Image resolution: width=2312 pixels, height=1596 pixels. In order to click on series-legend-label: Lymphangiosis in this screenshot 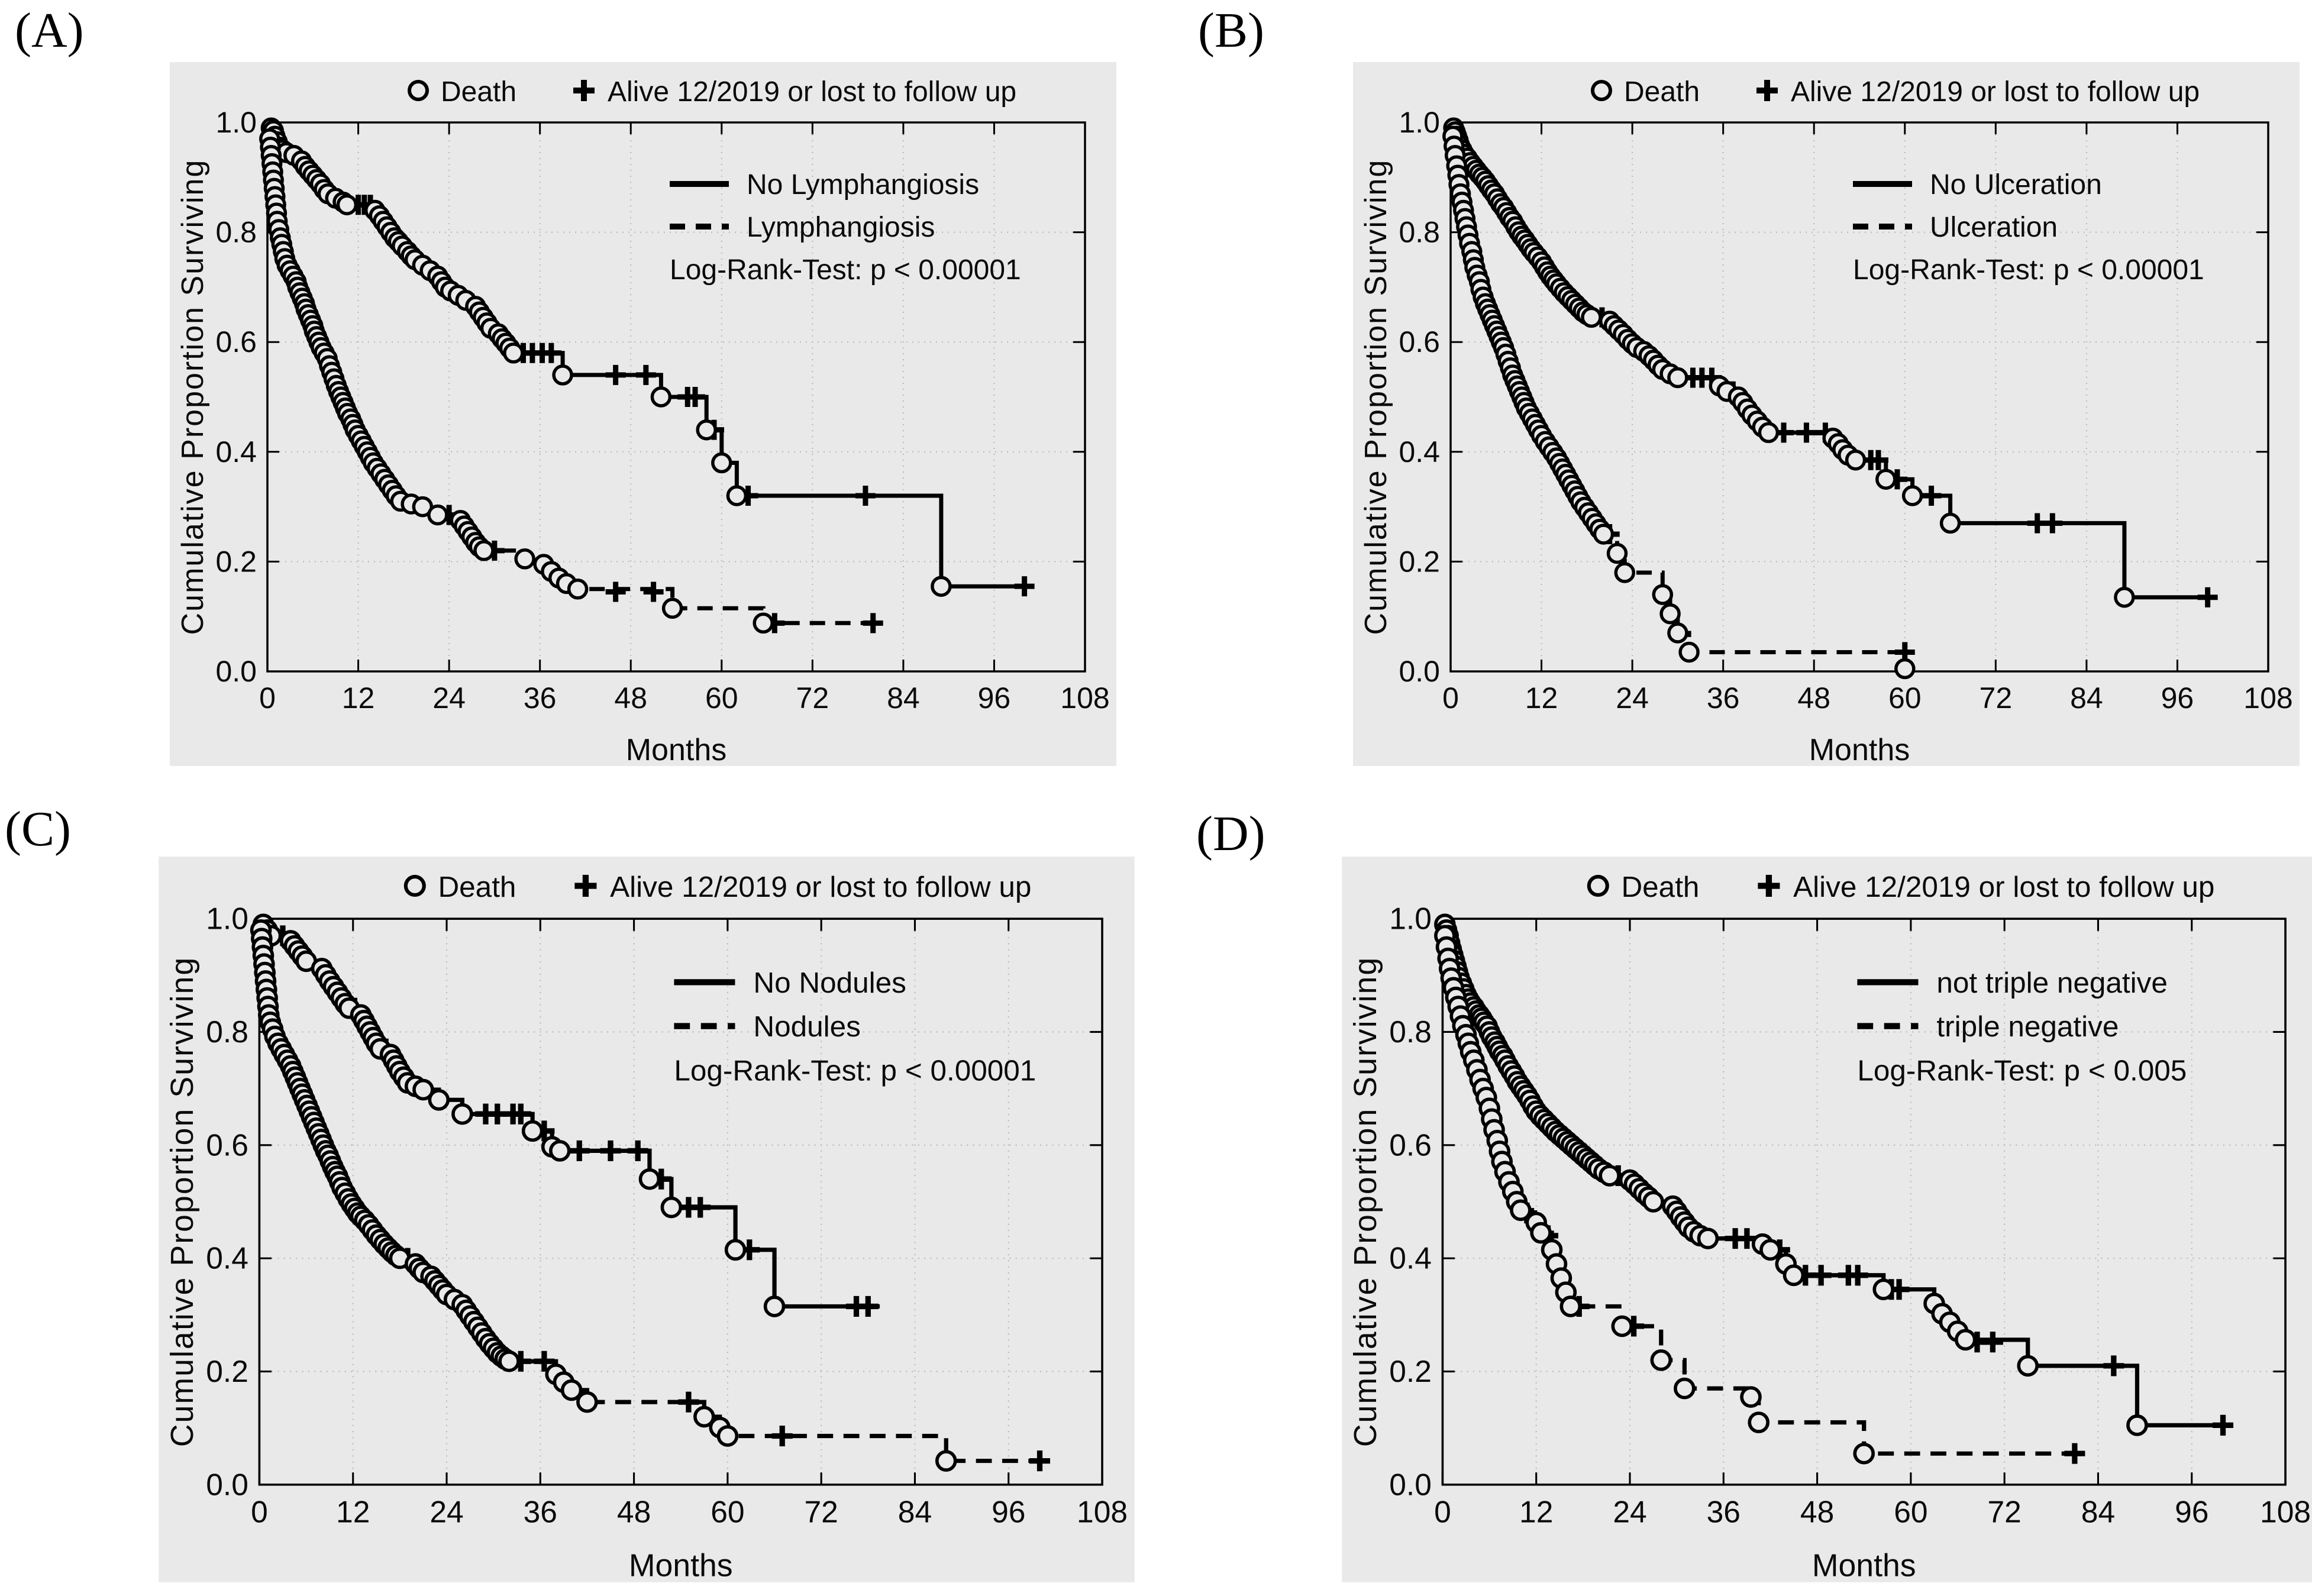, I will do `click(841, 227)`.